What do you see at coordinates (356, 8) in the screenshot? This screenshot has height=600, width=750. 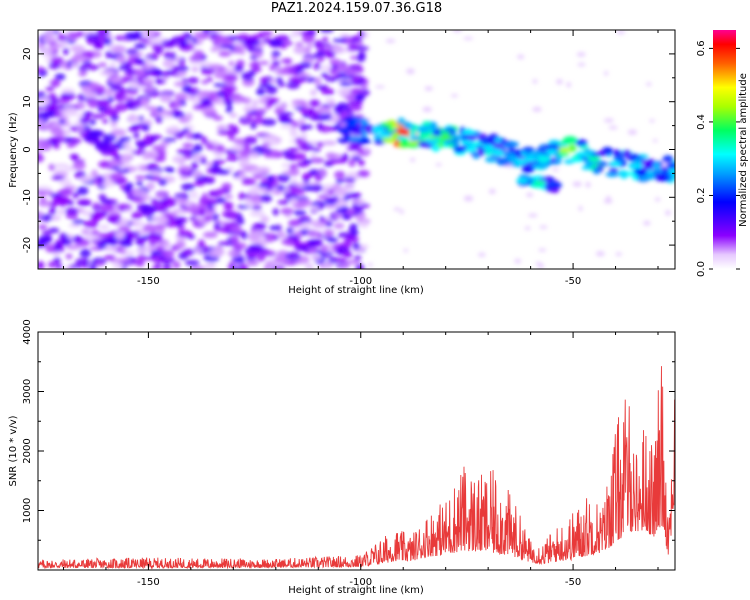 I see `figure-title: PAZ1.2024.159.07.36.G18` at bounding box center [356, 8].